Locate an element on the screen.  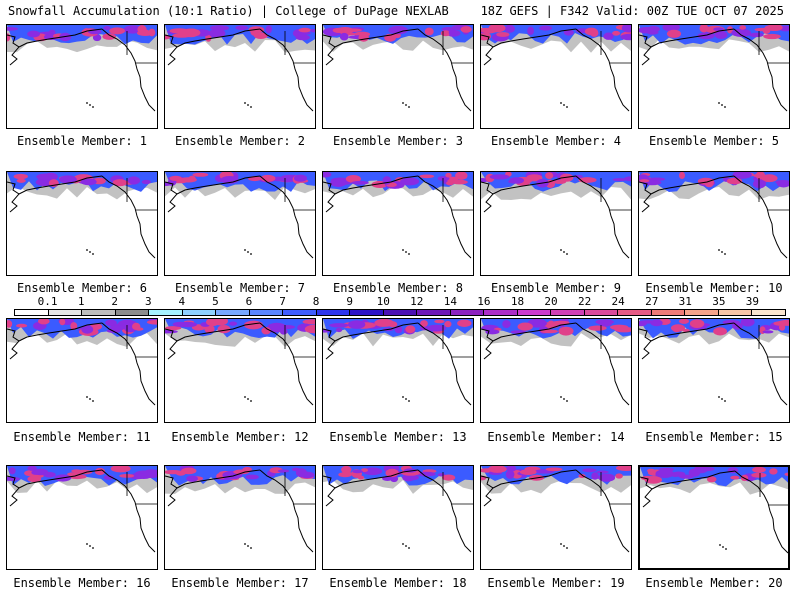
ensemble-member-label: Ensemble Member: 2 is located at coordinates (240, 141).